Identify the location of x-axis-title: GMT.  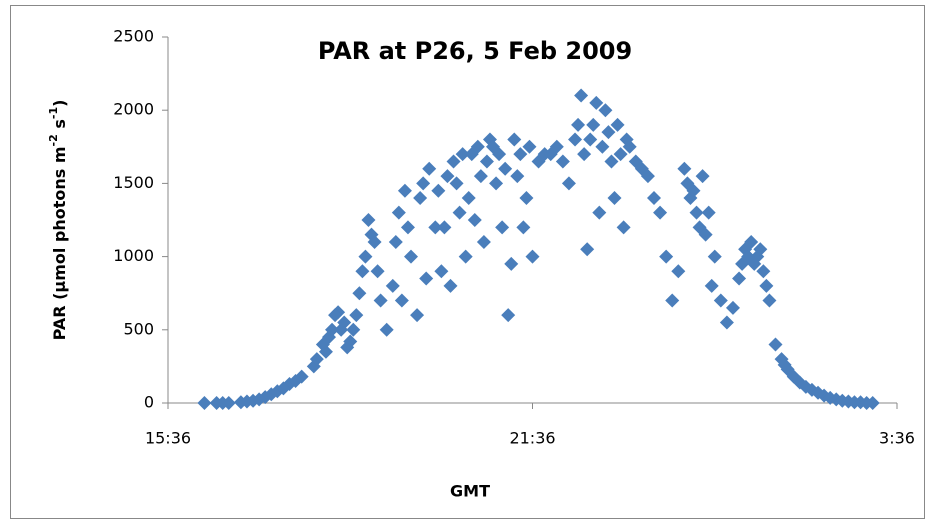
(470, 491).